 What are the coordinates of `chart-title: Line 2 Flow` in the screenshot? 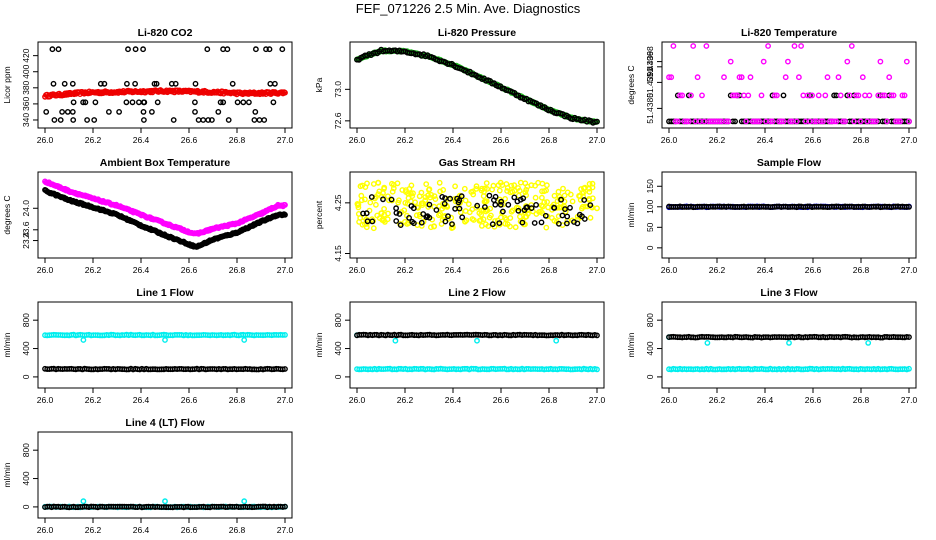 It's located at (477, 293).